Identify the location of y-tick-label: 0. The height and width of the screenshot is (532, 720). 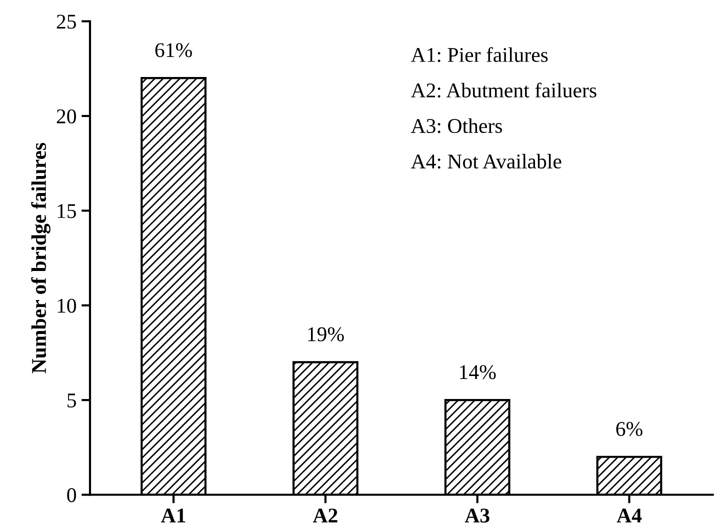
(71, 495).